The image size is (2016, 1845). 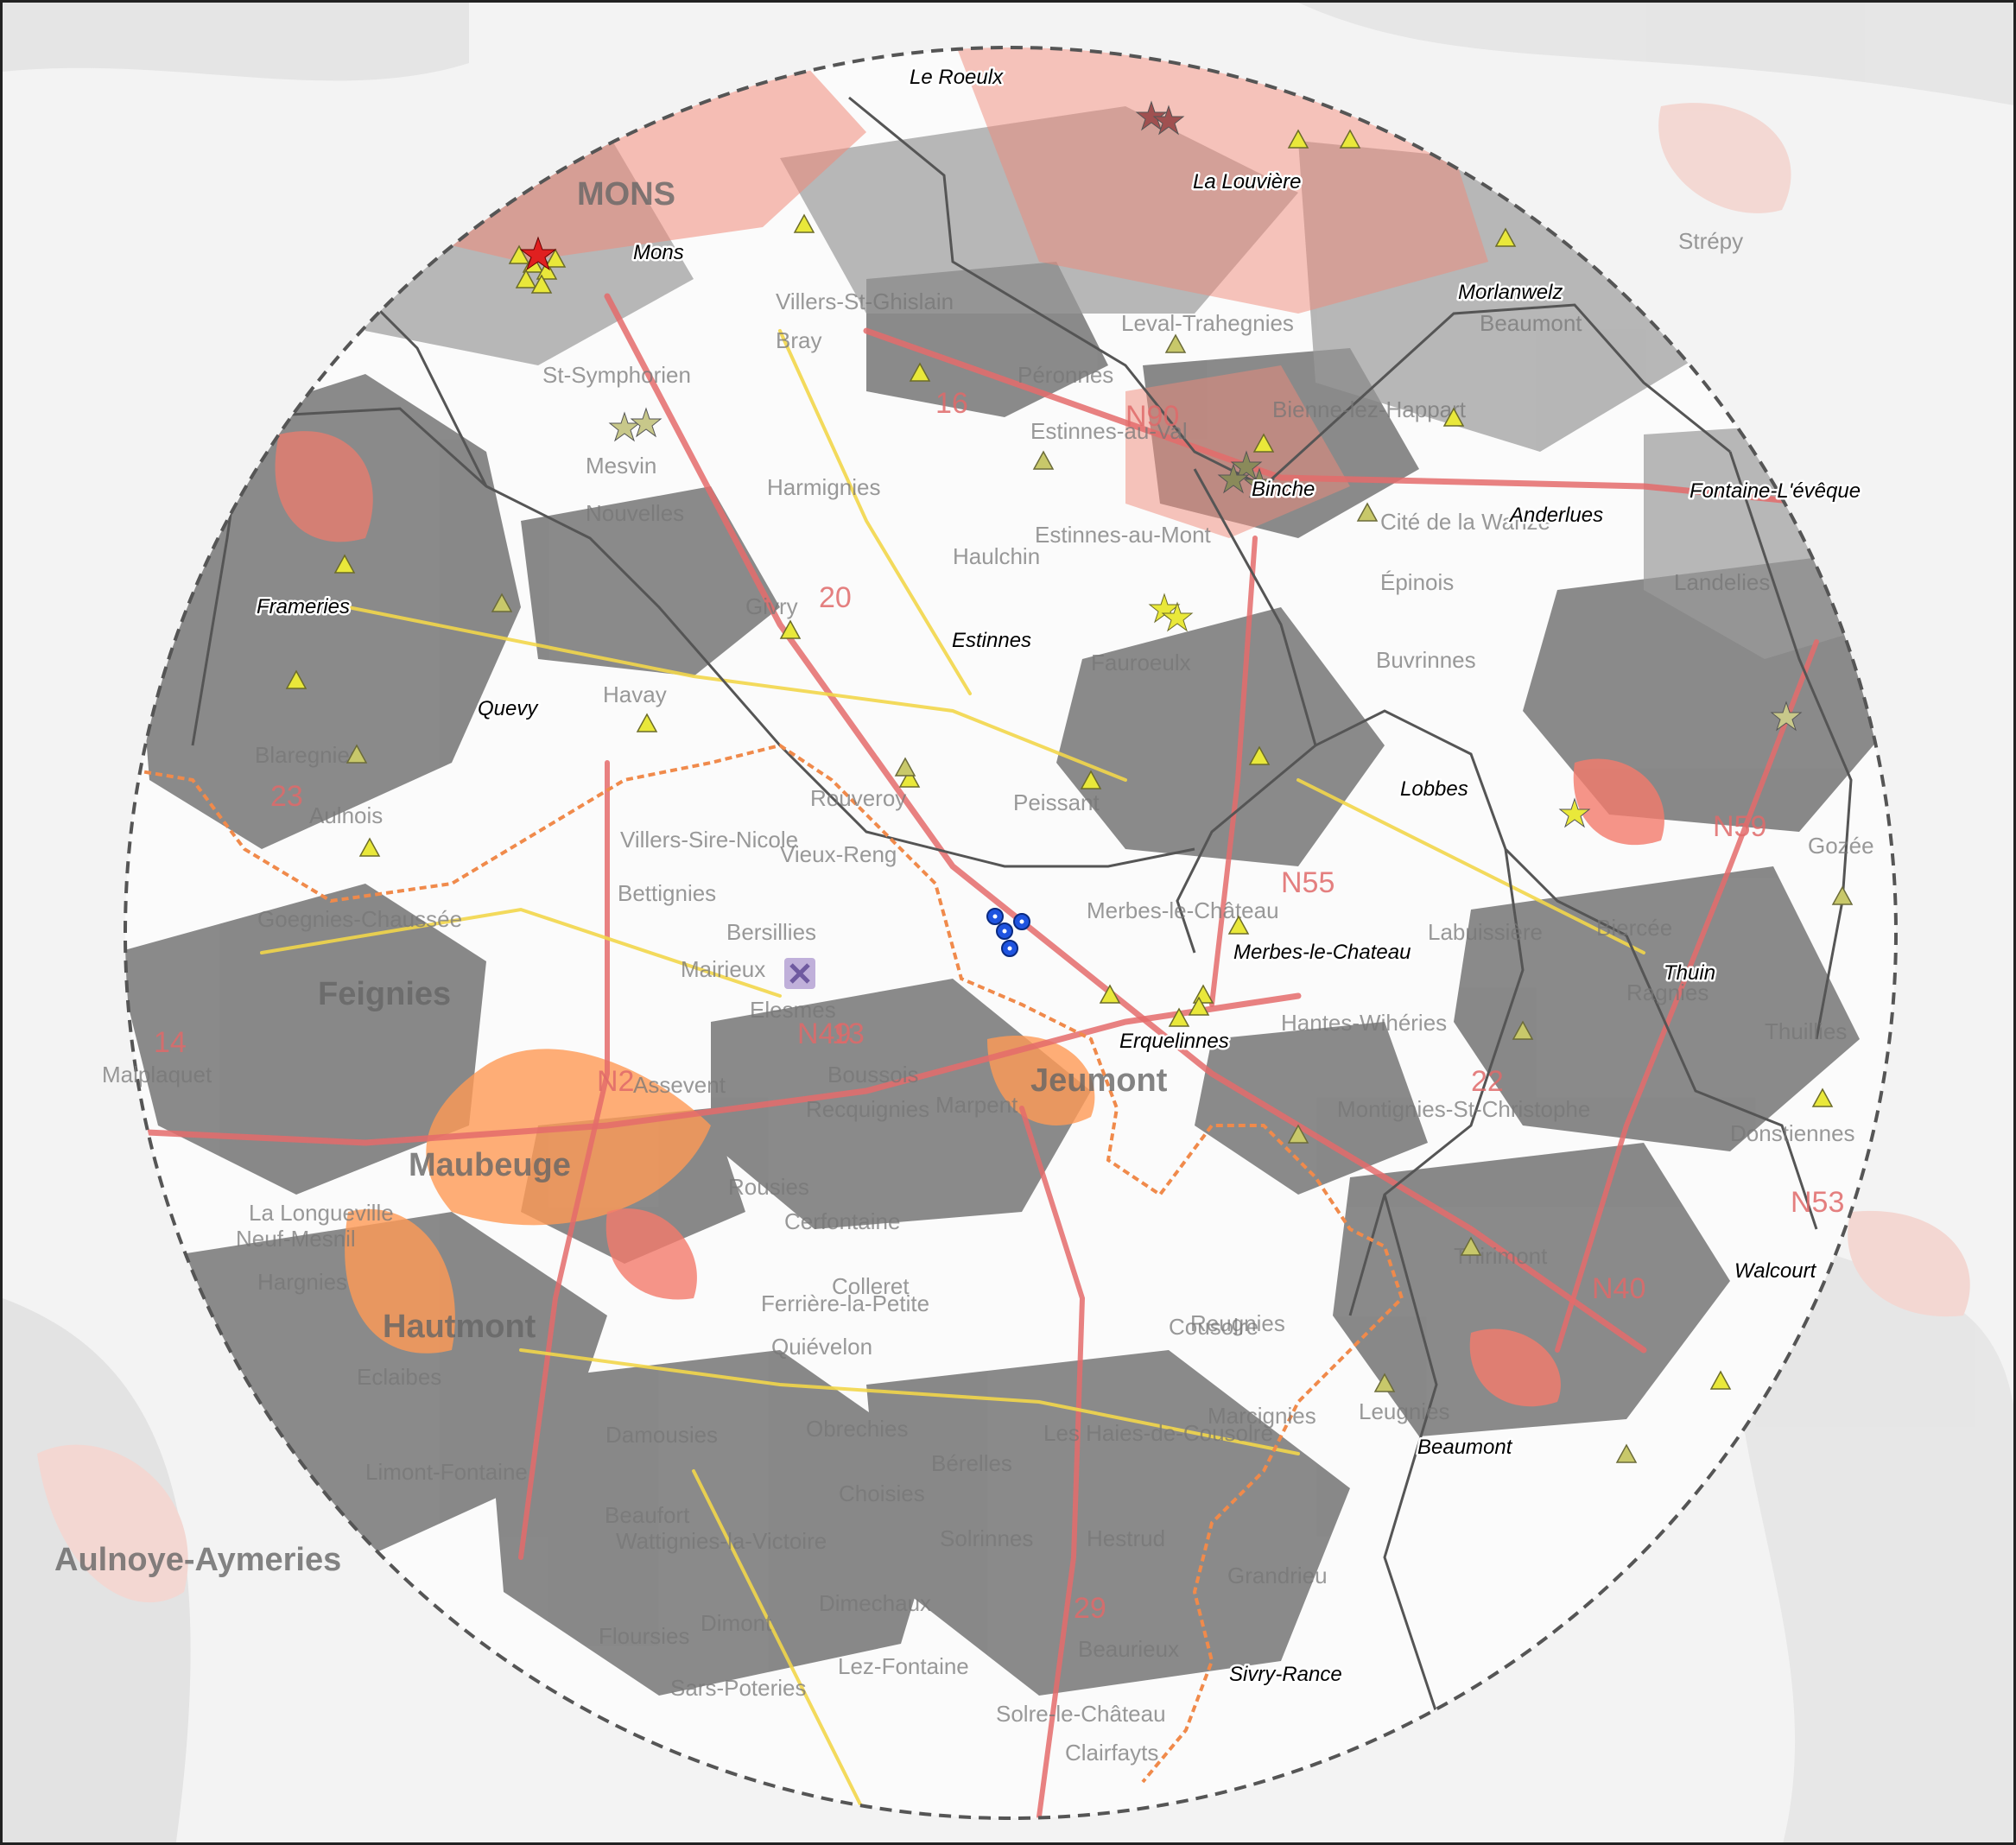 What do you see at coordinates (952, 403) in the screenshot?
I see `road-number: 16` at bounding box center [952, 403].